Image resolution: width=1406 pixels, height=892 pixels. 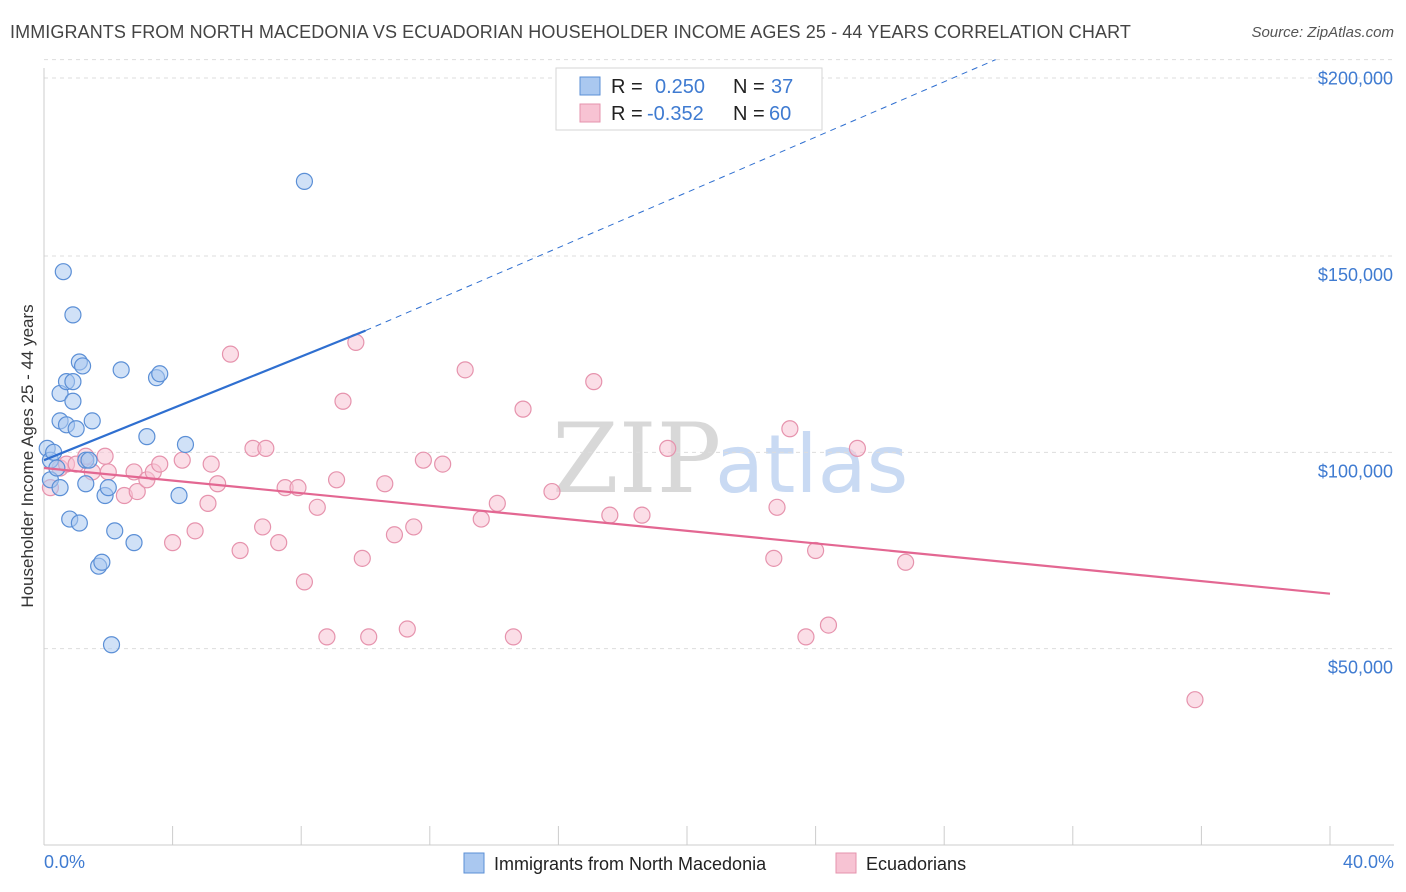 What do you see at coordinates (846, 863) in the screenshot?
I see `legend-bottom-swatch-pink` at bounding box center [846, 863].